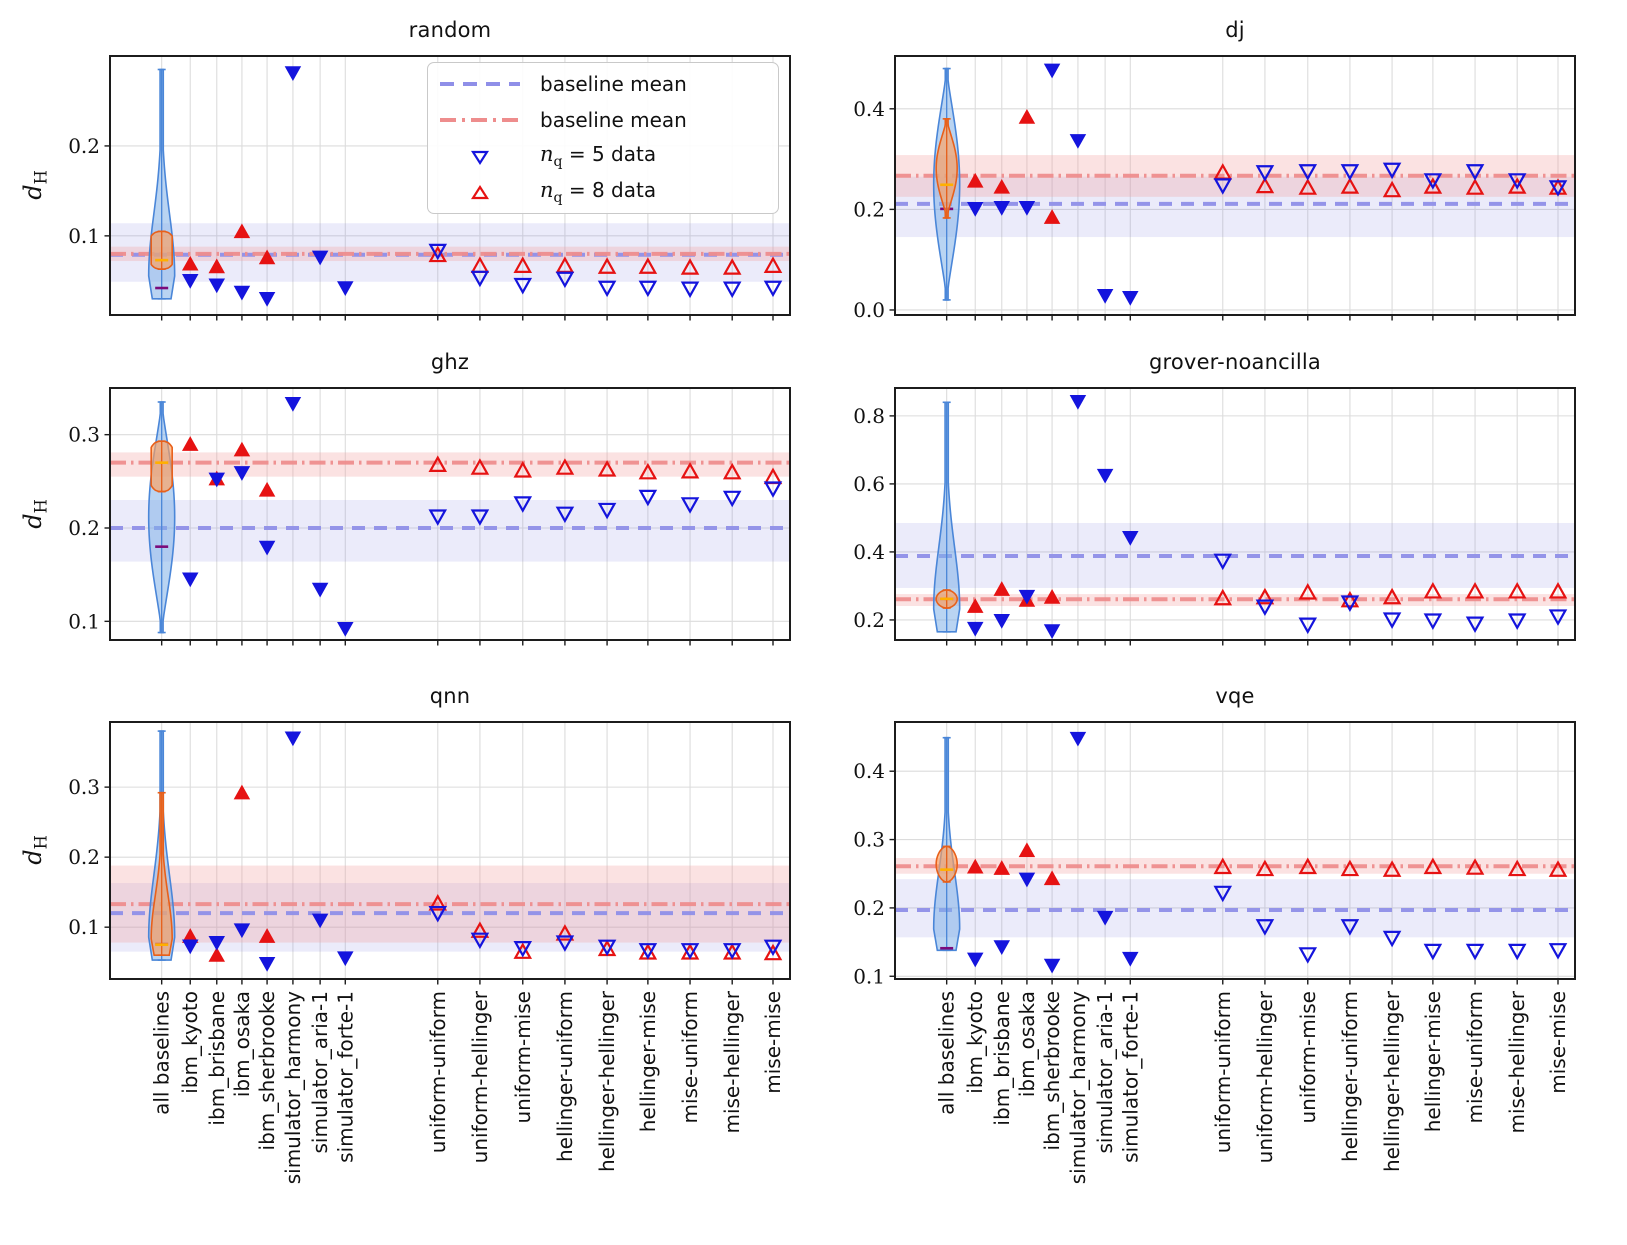 Image resolution: width=1627 pixels, height=1245 pixels. I want to click on legend-marker-red, so click(480, 192).